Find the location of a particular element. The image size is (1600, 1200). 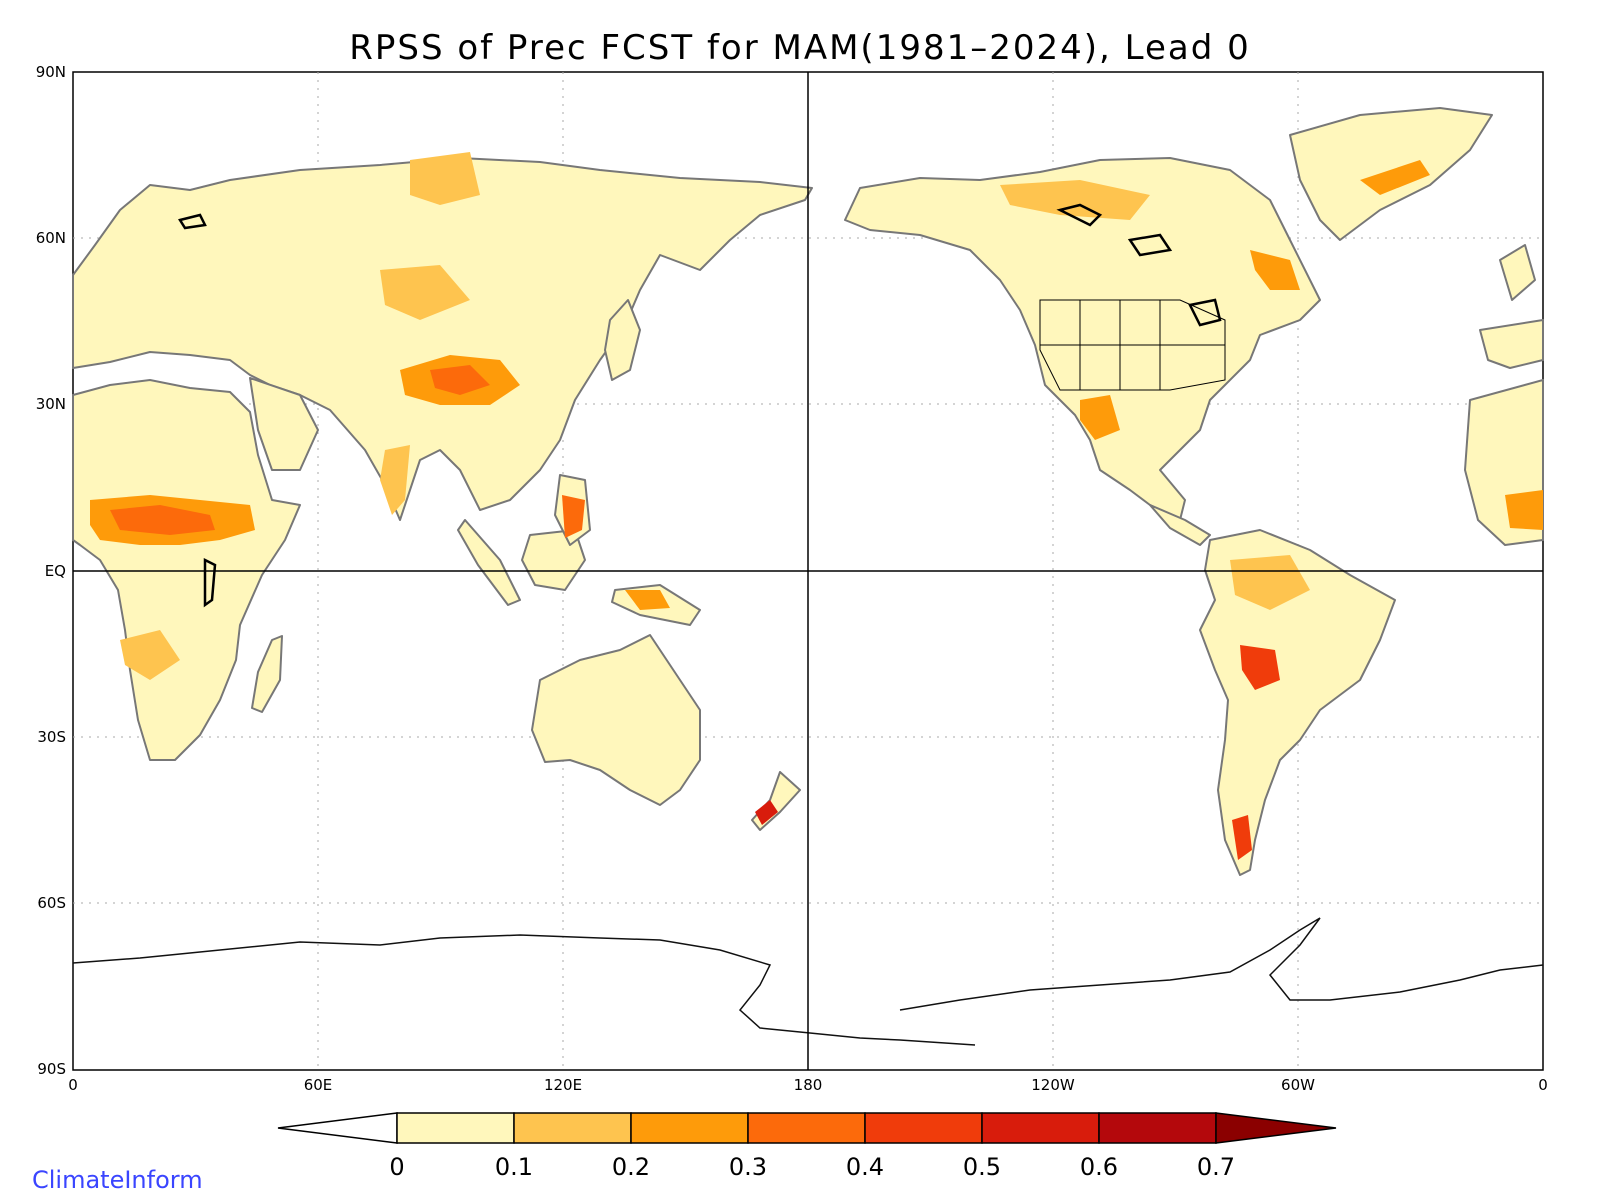

colorbar-label-0.6: 0.6 is located at coordinates (1099, 1167).